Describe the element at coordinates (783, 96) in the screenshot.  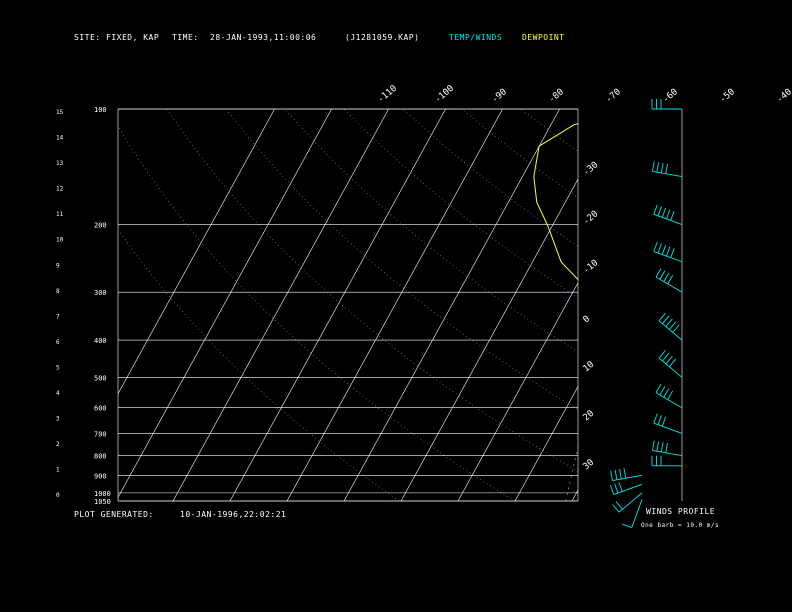
I see `top-temp-tick-label: -40` at that location.